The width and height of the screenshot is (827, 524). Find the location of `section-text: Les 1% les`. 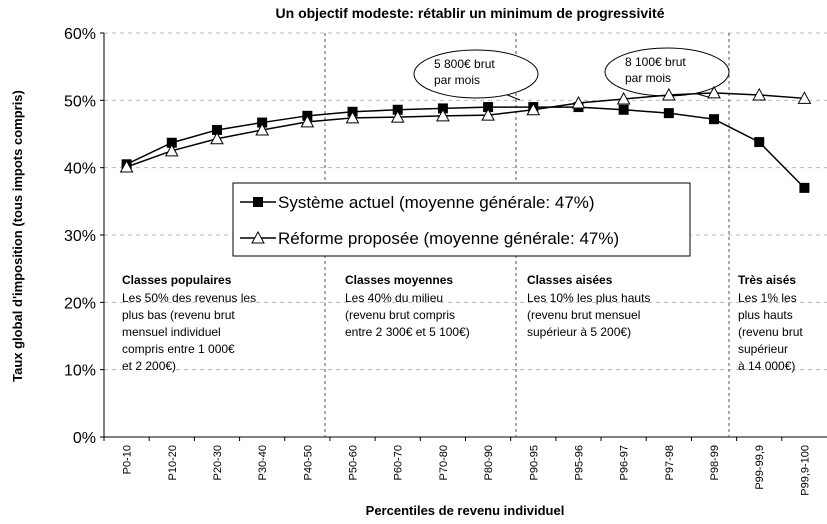

section-text: Les 1% les is located at coordinates (767, 298).